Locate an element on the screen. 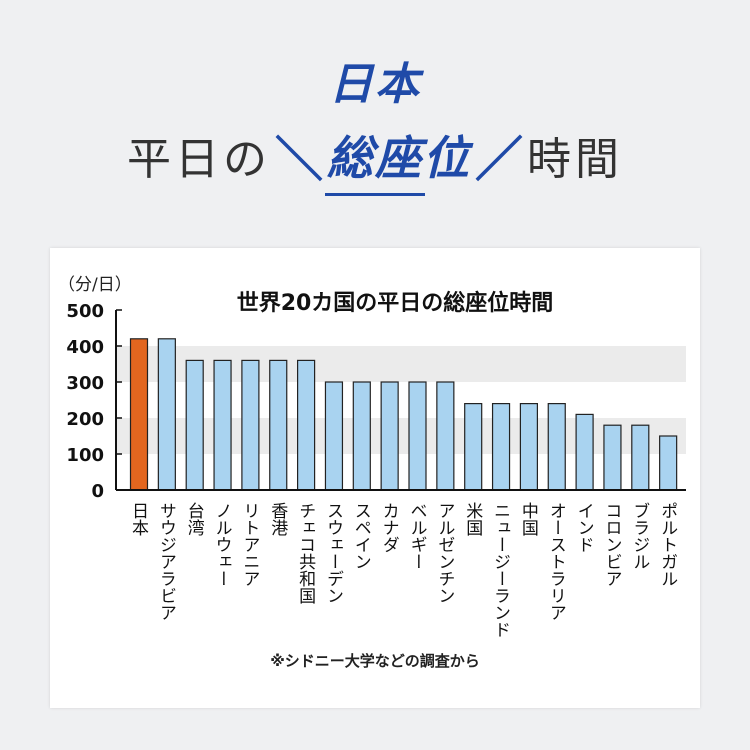 The height and width of the screenshot is (750, 750). headline: 平日の ＼ 総座位 ／ 時間 is located at coordinates (375, 155).